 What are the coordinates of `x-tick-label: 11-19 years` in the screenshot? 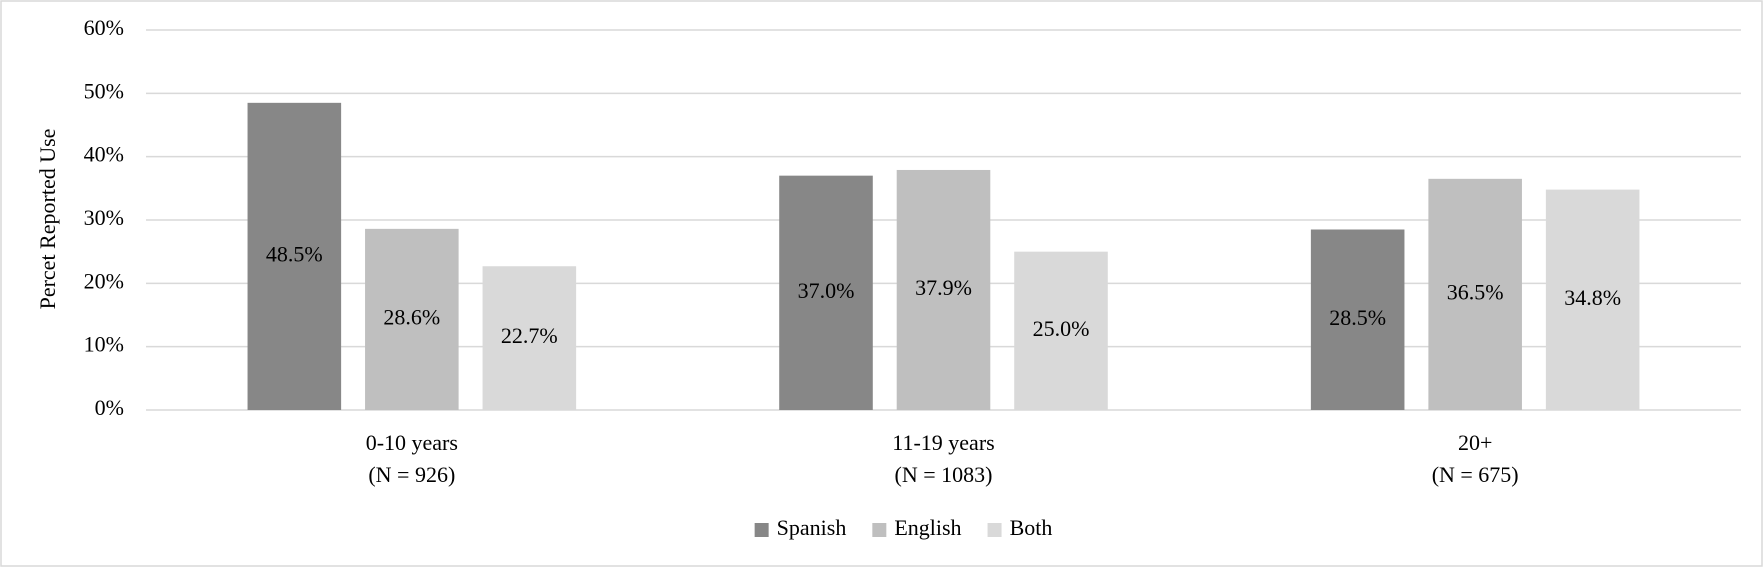 It's located at (943, 442).